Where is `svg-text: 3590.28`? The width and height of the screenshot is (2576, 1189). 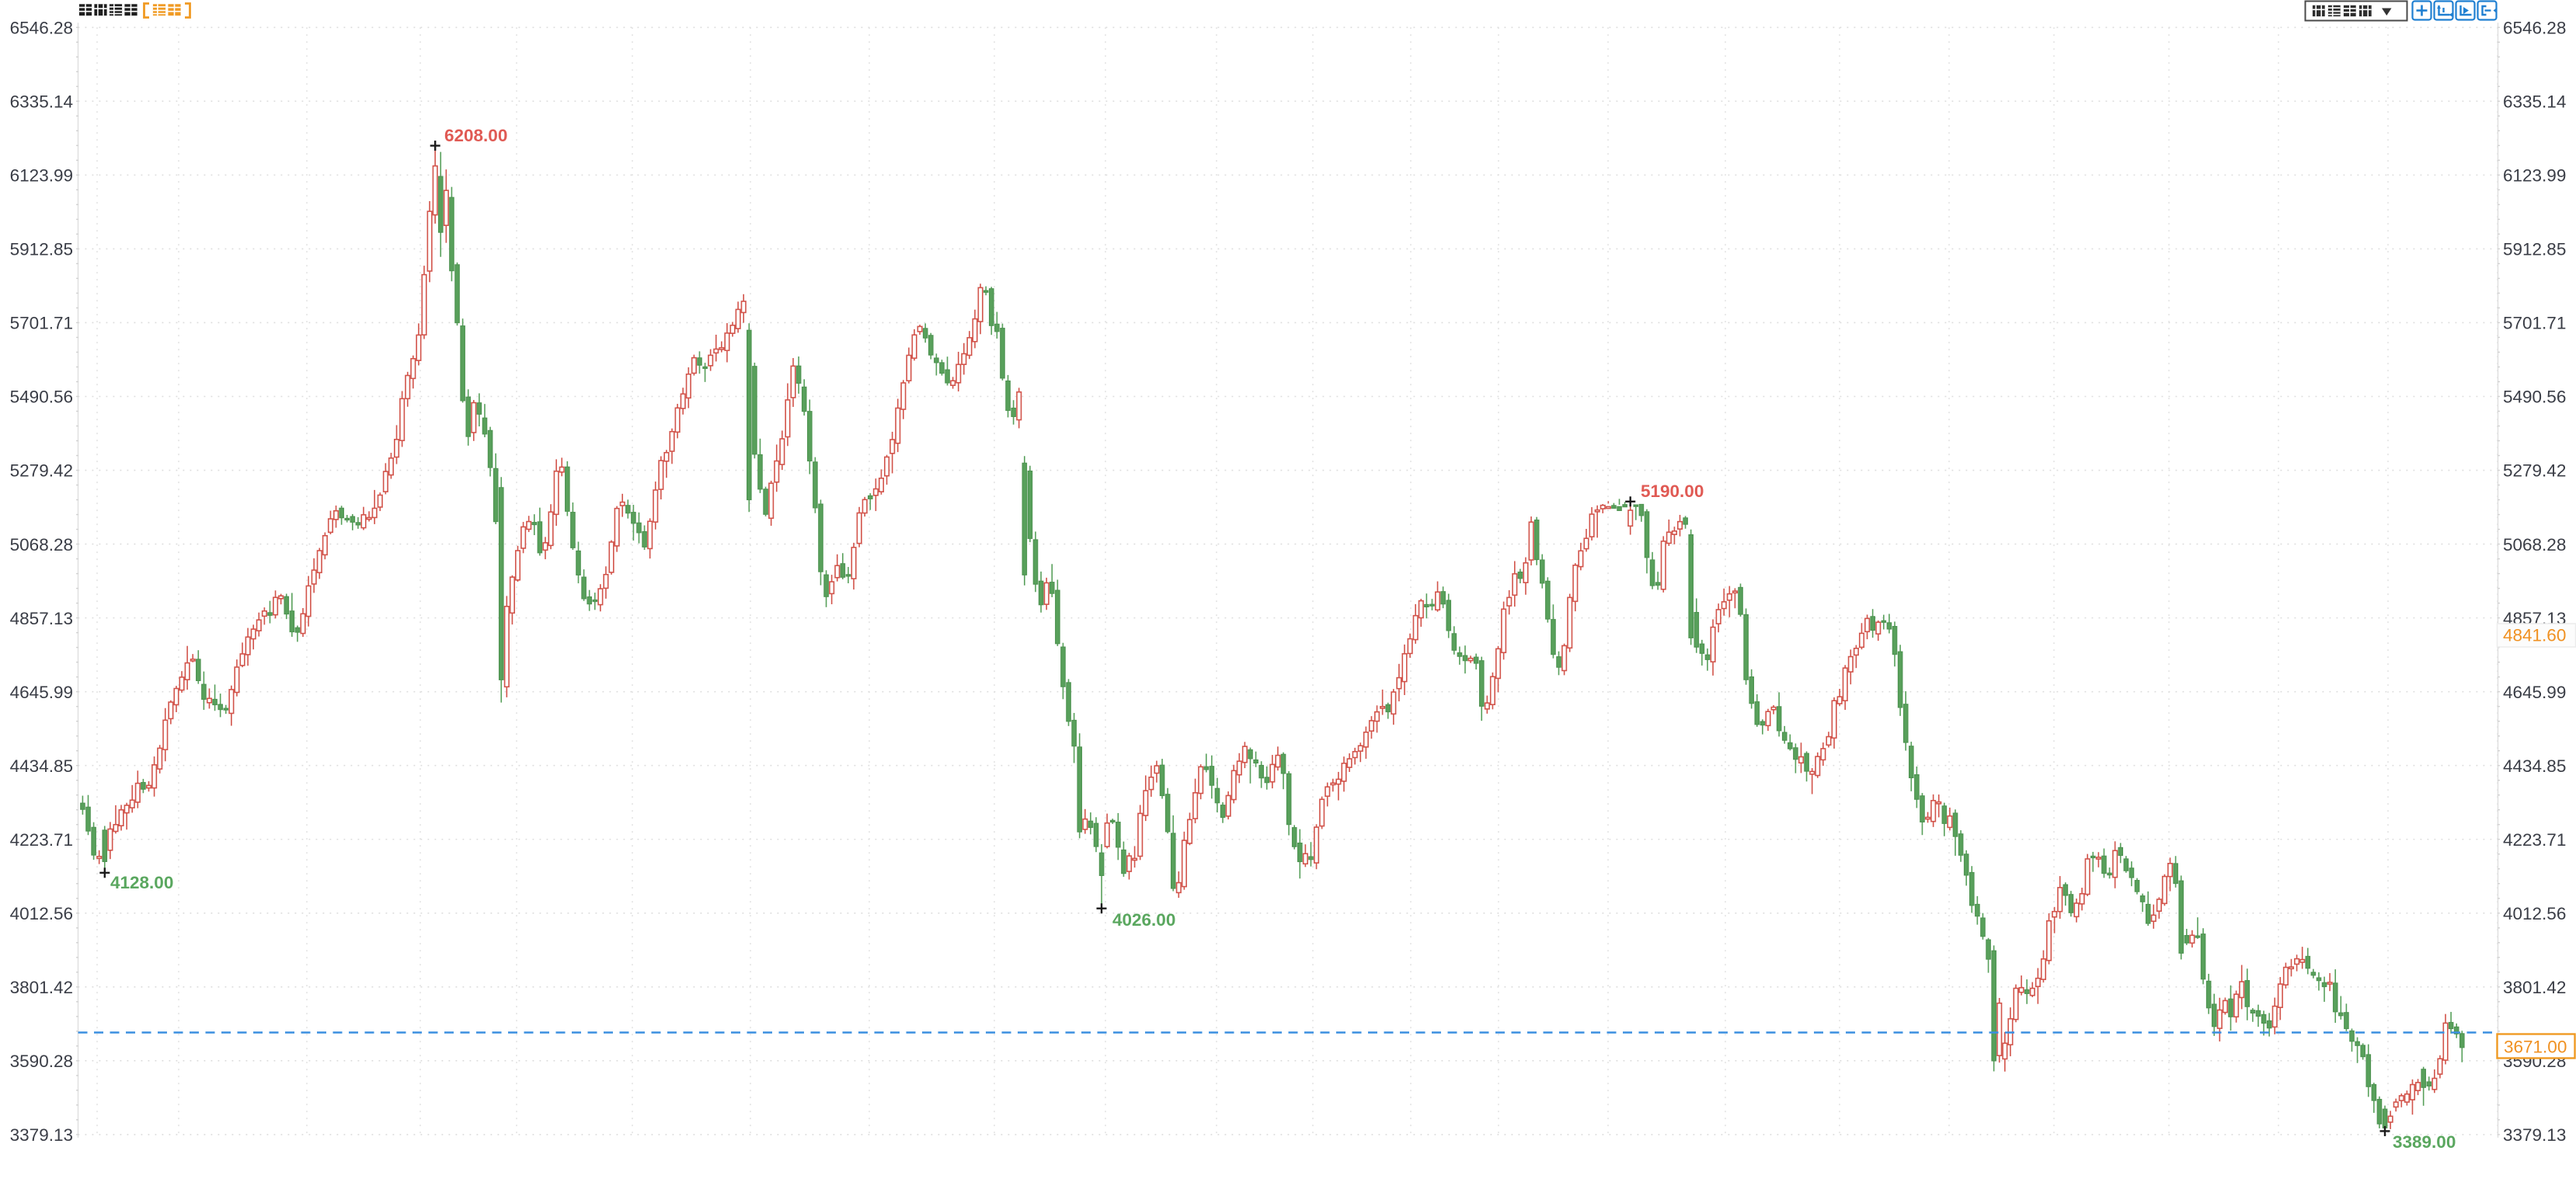
svg-text: 3590.28 is located at coordinates (41, 1061).